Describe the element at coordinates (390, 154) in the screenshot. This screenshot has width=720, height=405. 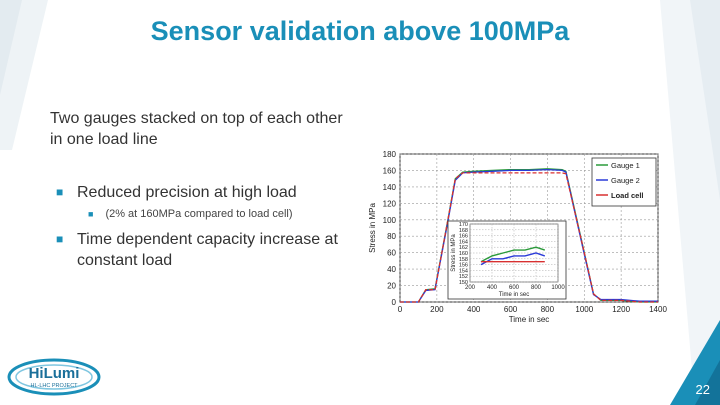
I see `y-tick-label: 180` at that location.